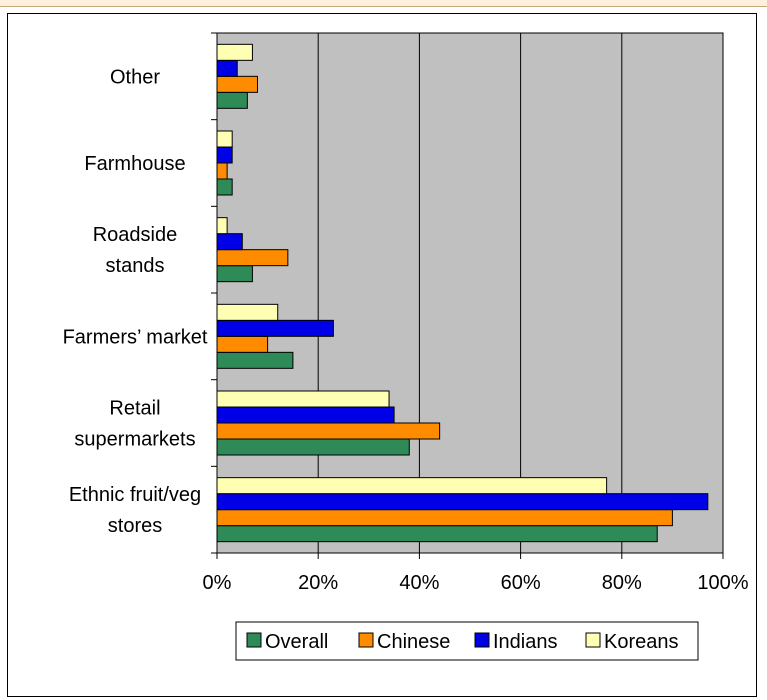 The width and height of the screenshot is (767, 700). I want to click on x-tick-labels: 0% 20% 40% 60% 80% 100%, so click(476, 583).